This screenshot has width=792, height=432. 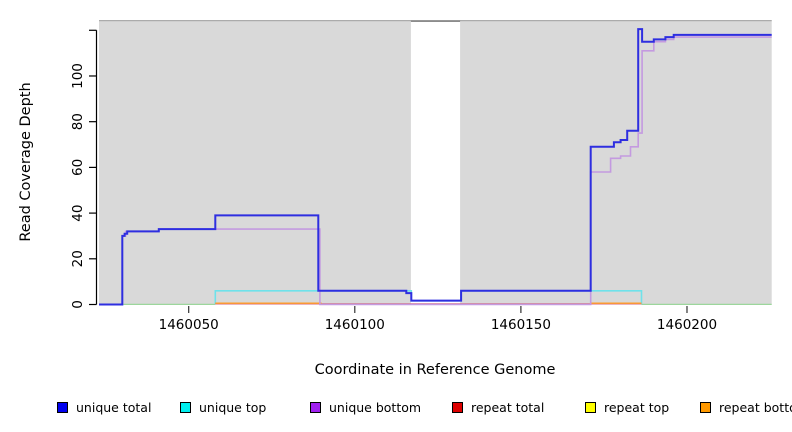 What do you see at coordinates (375, 407) in the screenshot?
I see `legend-label: unique bottom` at bounding box center [375, 407].